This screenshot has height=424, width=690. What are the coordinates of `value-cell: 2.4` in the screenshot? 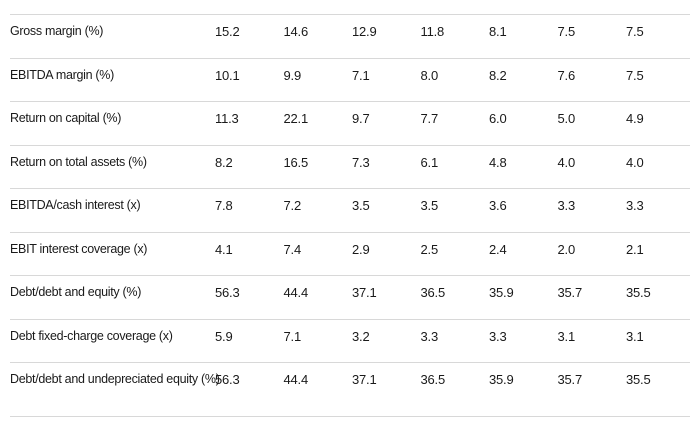 It's located at (498, 249).